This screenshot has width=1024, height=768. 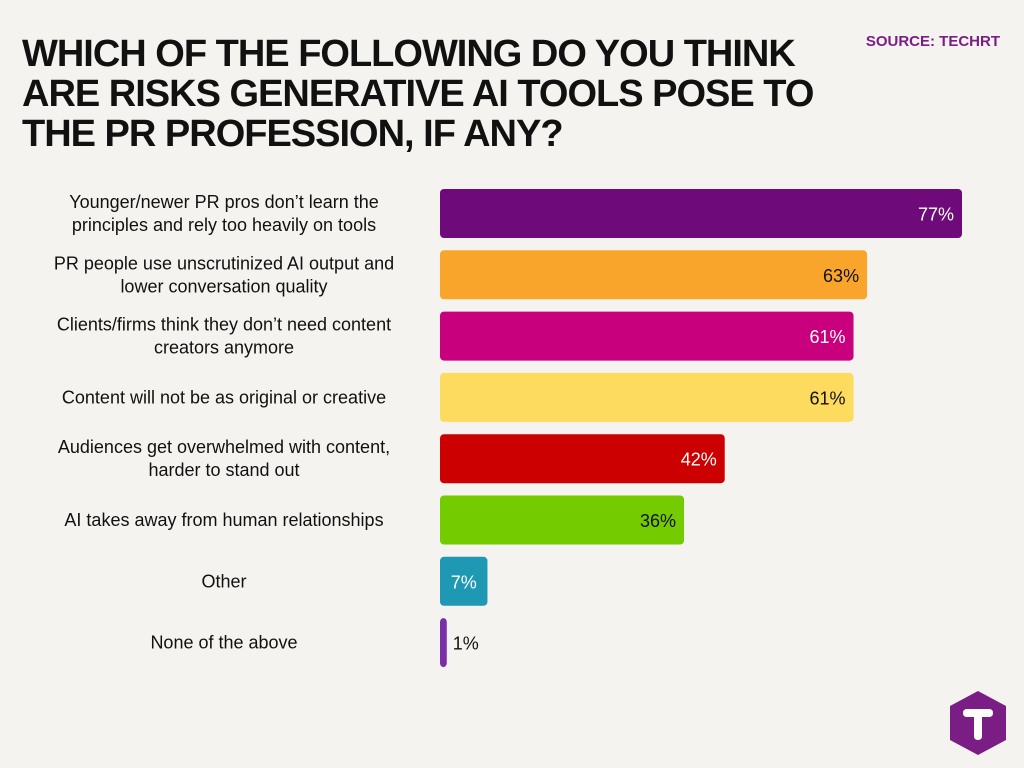 I want to click on value-label: 1%, so click(x=466, y=644).